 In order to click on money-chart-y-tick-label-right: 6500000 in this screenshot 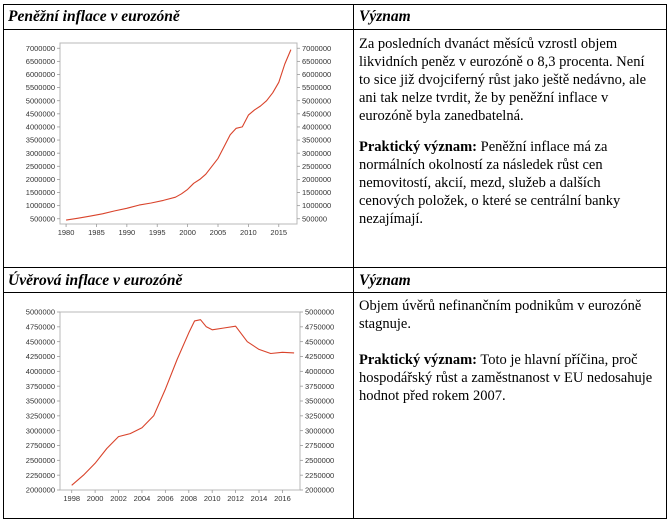, I will do `click(316, 61)`.